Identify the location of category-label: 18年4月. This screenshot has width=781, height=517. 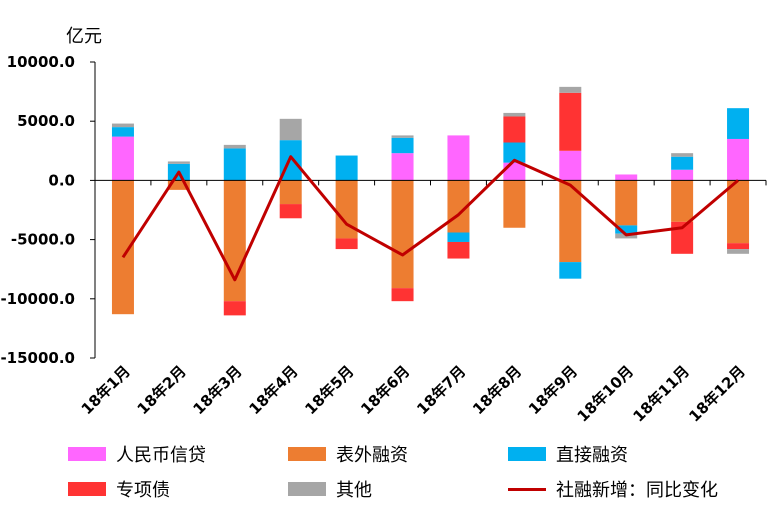
(273, 390).